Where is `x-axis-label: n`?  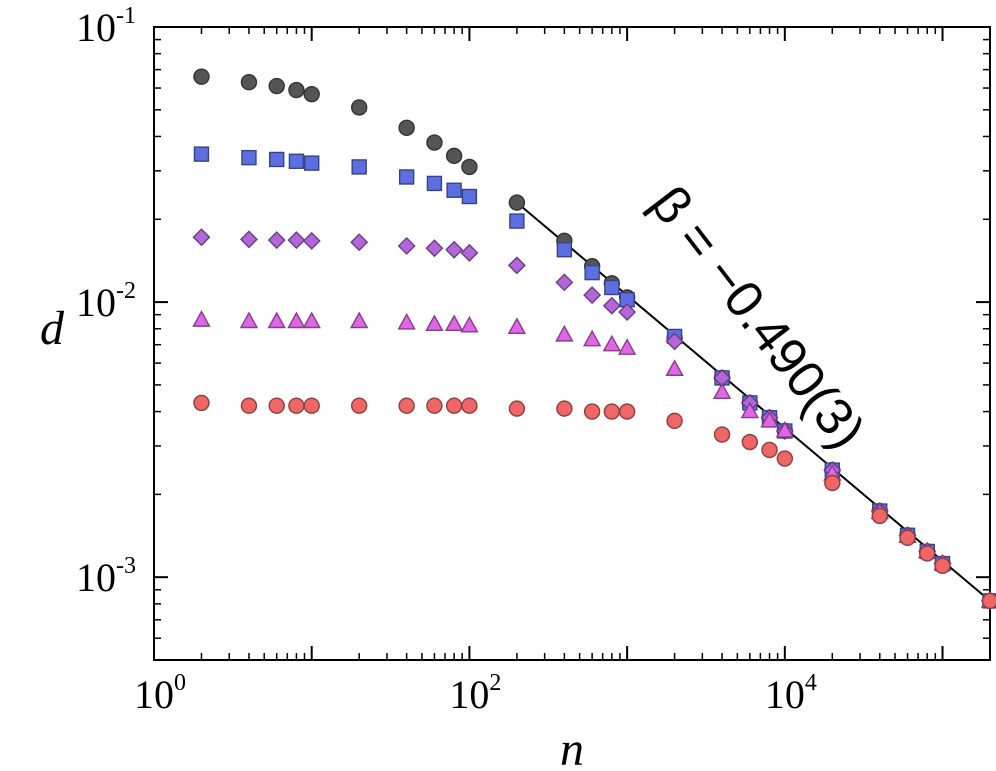
x-axis-label: n is located at coordinates (572, 747).